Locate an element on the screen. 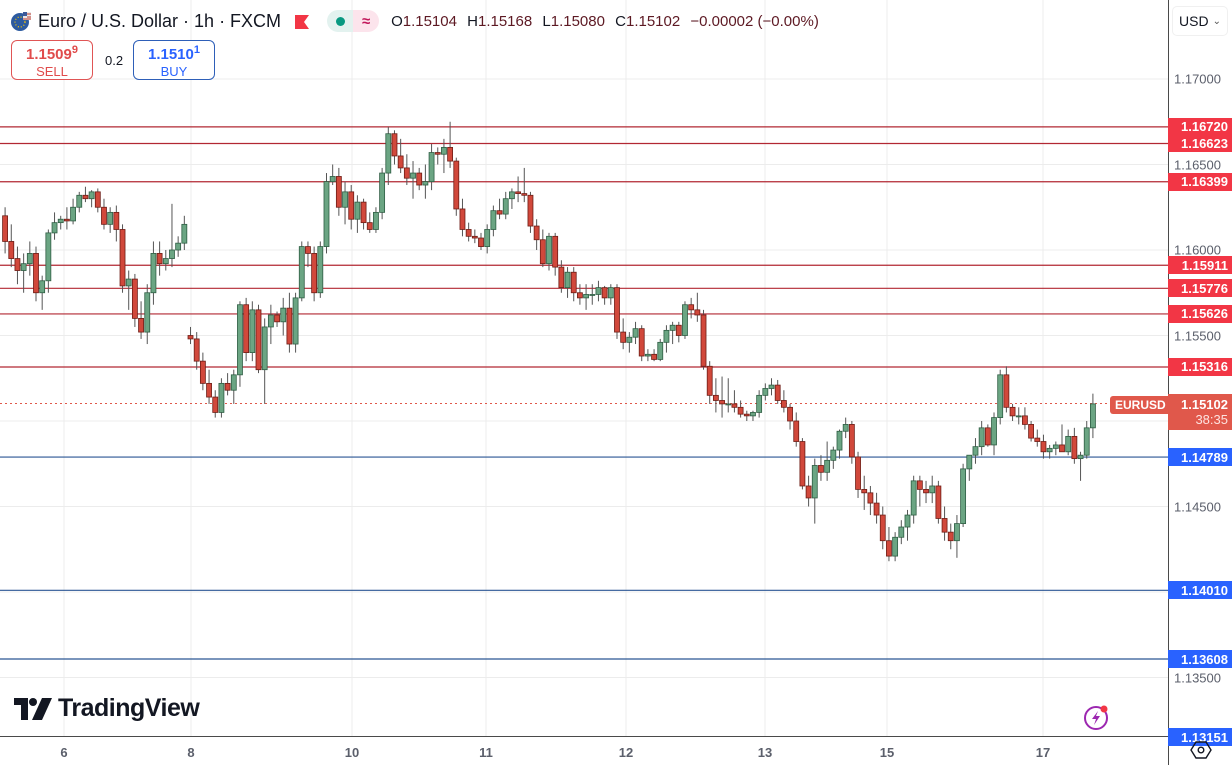 The image size is (1232, 766). tradingview-logo: TradingView is located at coordinates (107, 708).